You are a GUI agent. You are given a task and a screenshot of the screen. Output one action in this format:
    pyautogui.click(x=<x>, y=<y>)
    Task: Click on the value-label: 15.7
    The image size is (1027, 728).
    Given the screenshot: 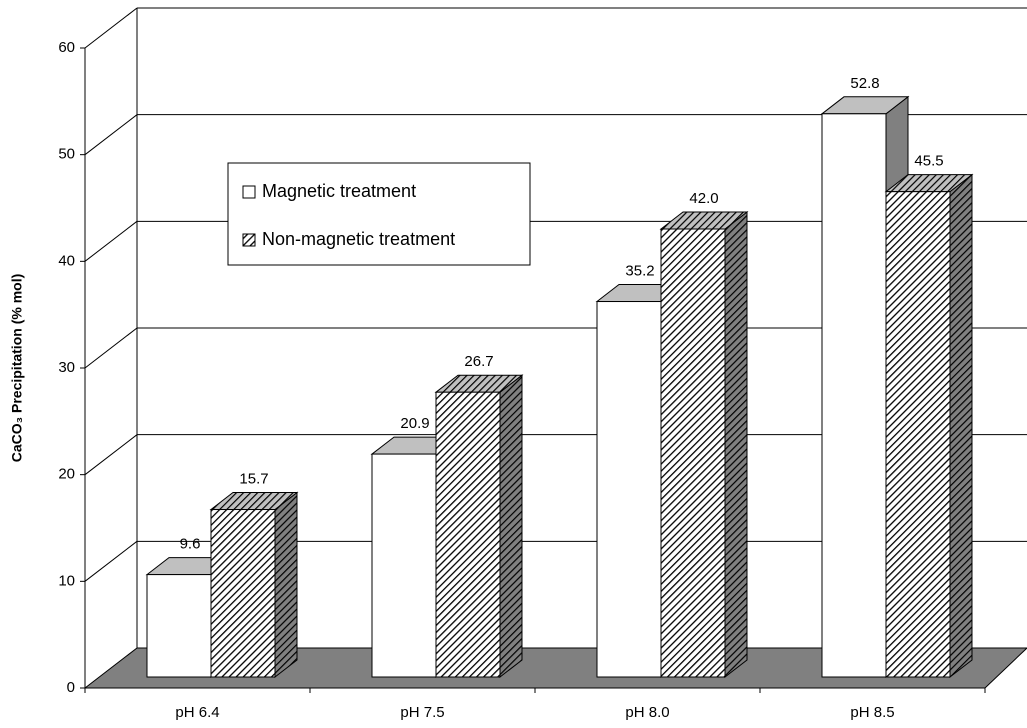 What is the action you would take?
    pyautogui.click(x=253, y=479)
    